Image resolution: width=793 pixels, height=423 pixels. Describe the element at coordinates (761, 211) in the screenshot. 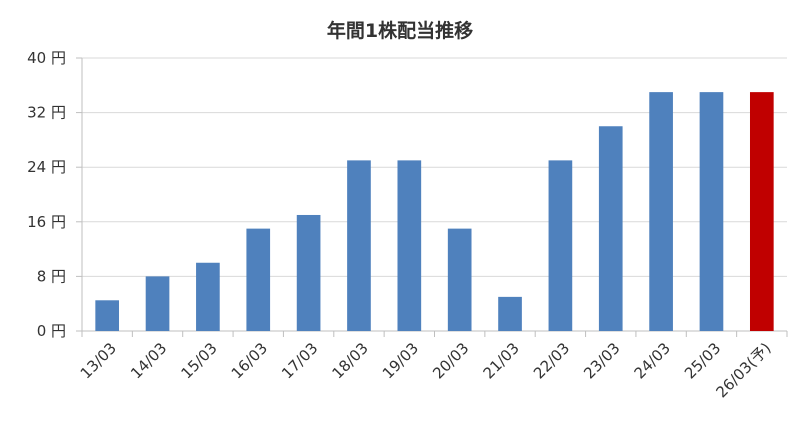

I see `bar-26/03(予)` at that location.